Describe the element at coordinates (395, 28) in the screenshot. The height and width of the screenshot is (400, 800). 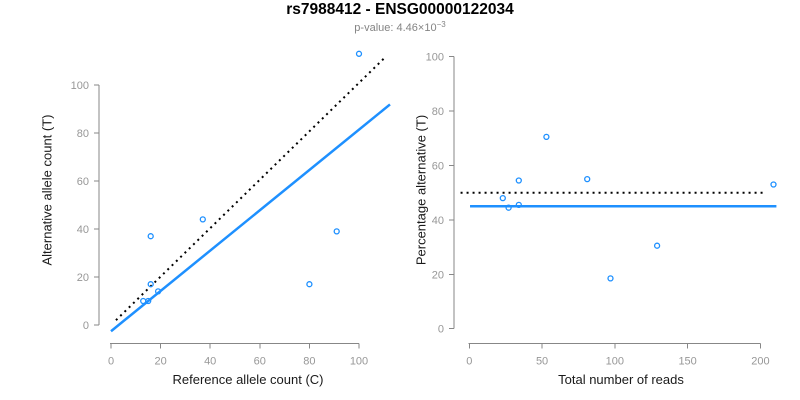
I see `pvalue-text: p-value: 4.46×10` at that location.